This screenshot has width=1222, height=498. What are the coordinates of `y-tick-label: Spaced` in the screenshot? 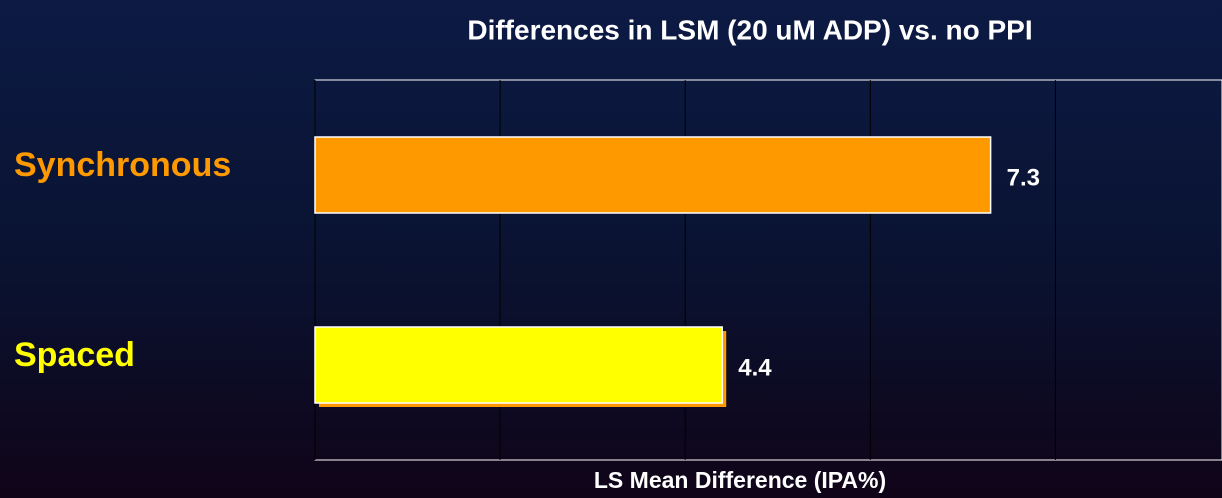 It's located at (74, 355).